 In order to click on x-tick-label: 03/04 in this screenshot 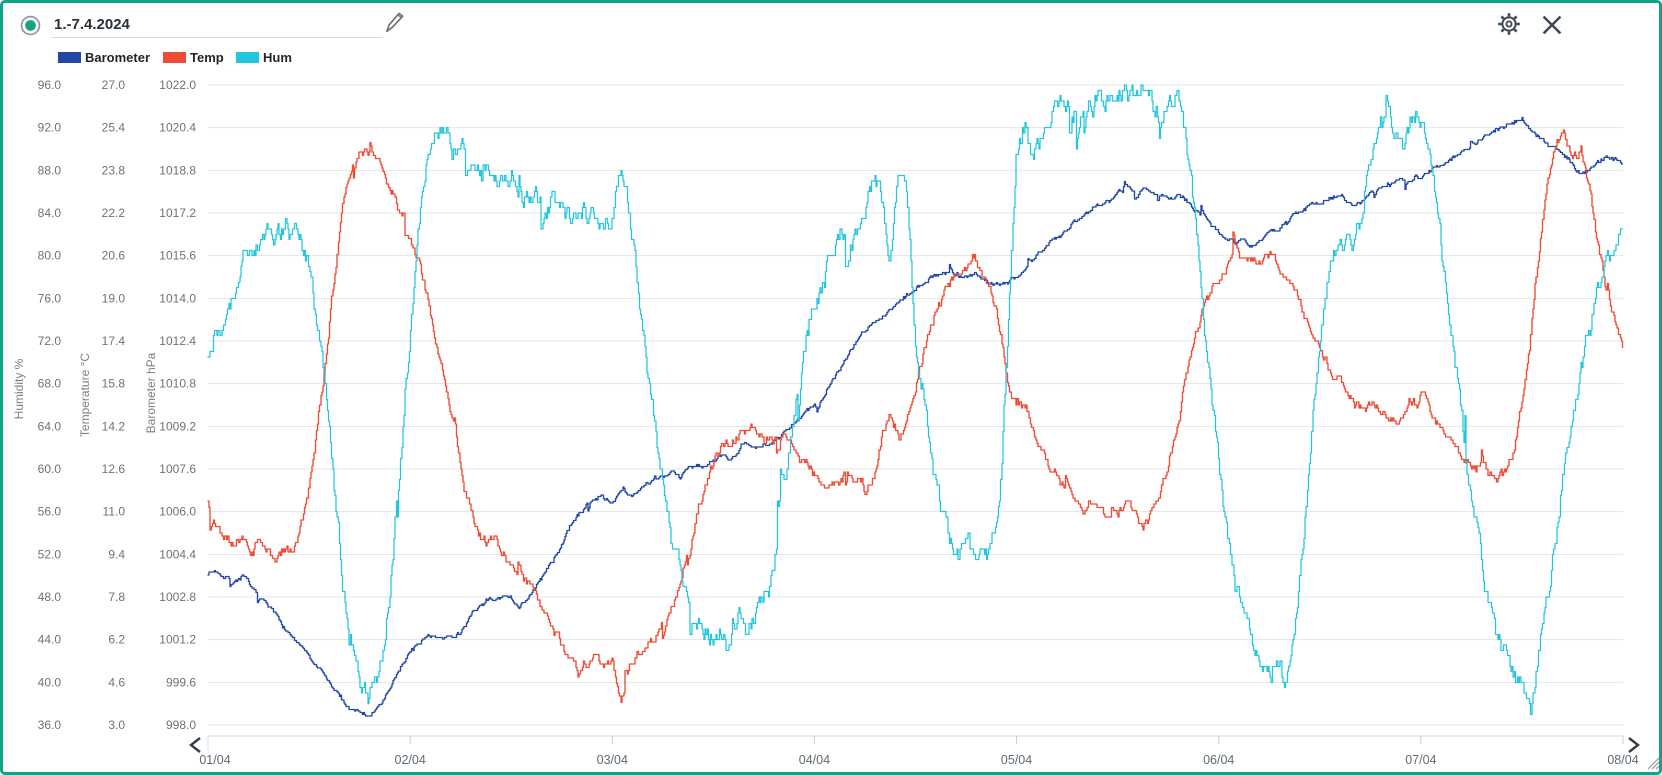, I will do `click(612, 760)`.